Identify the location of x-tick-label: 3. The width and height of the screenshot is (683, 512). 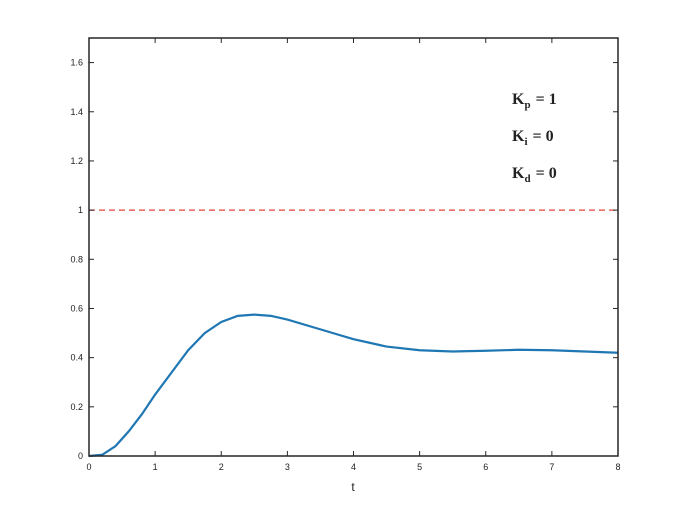
(287, 467).